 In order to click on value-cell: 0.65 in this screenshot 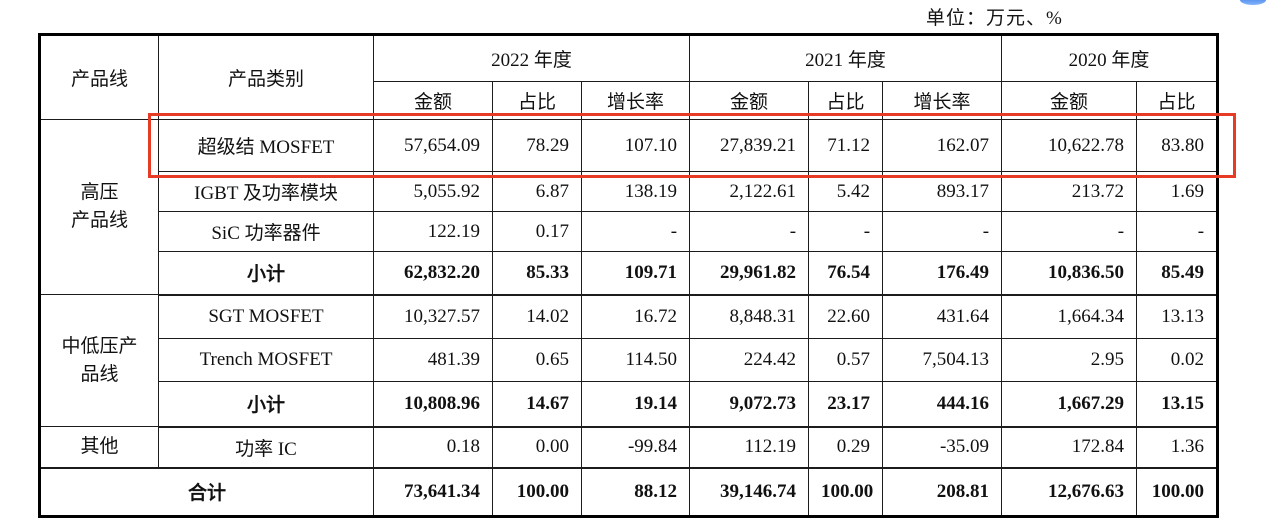, I will do `click(537, 360)`.